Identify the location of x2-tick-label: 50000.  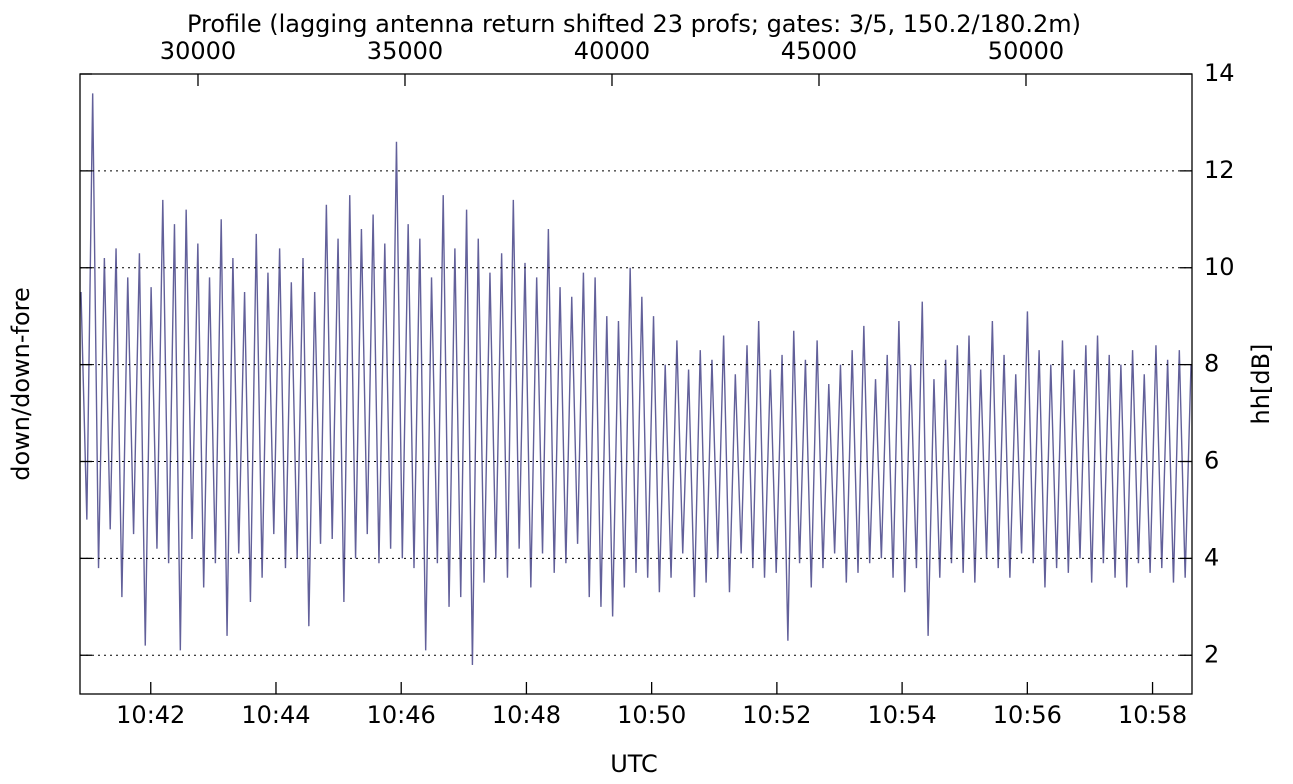
(1026, 51).